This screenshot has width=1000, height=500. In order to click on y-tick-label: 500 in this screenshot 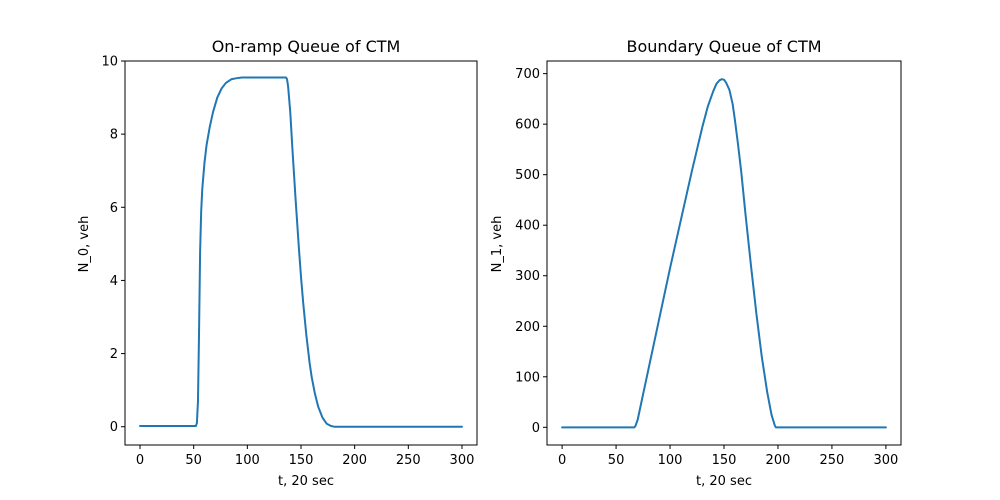, I will do `click(527, 175)`.